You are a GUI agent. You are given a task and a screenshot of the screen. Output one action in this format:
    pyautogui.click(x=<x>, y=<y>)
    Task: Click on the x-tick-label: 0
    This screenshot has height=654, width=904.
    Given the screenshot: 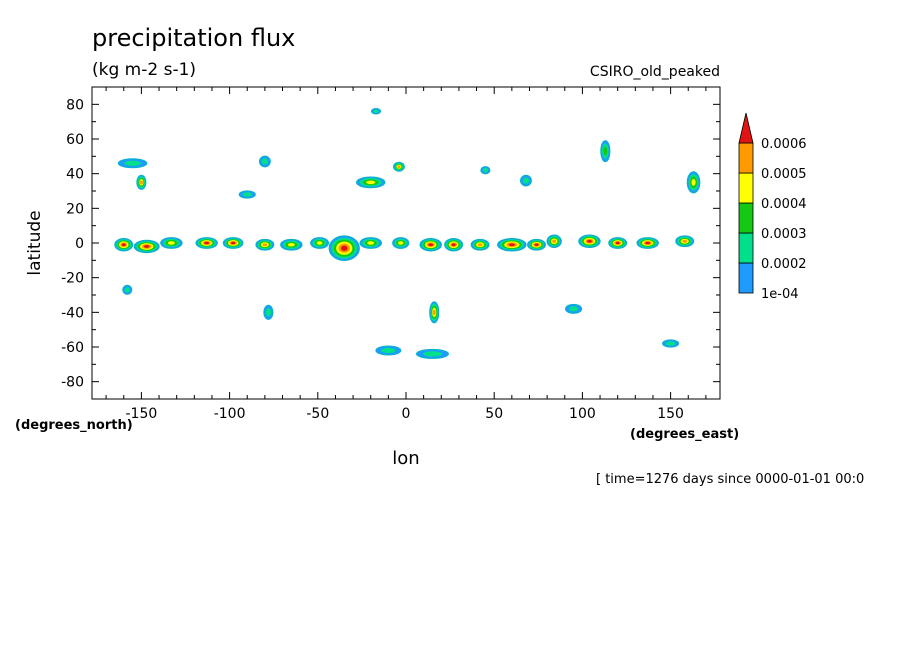 What is the action you would take?
    pyautogui.click(x=406, y=414)
    